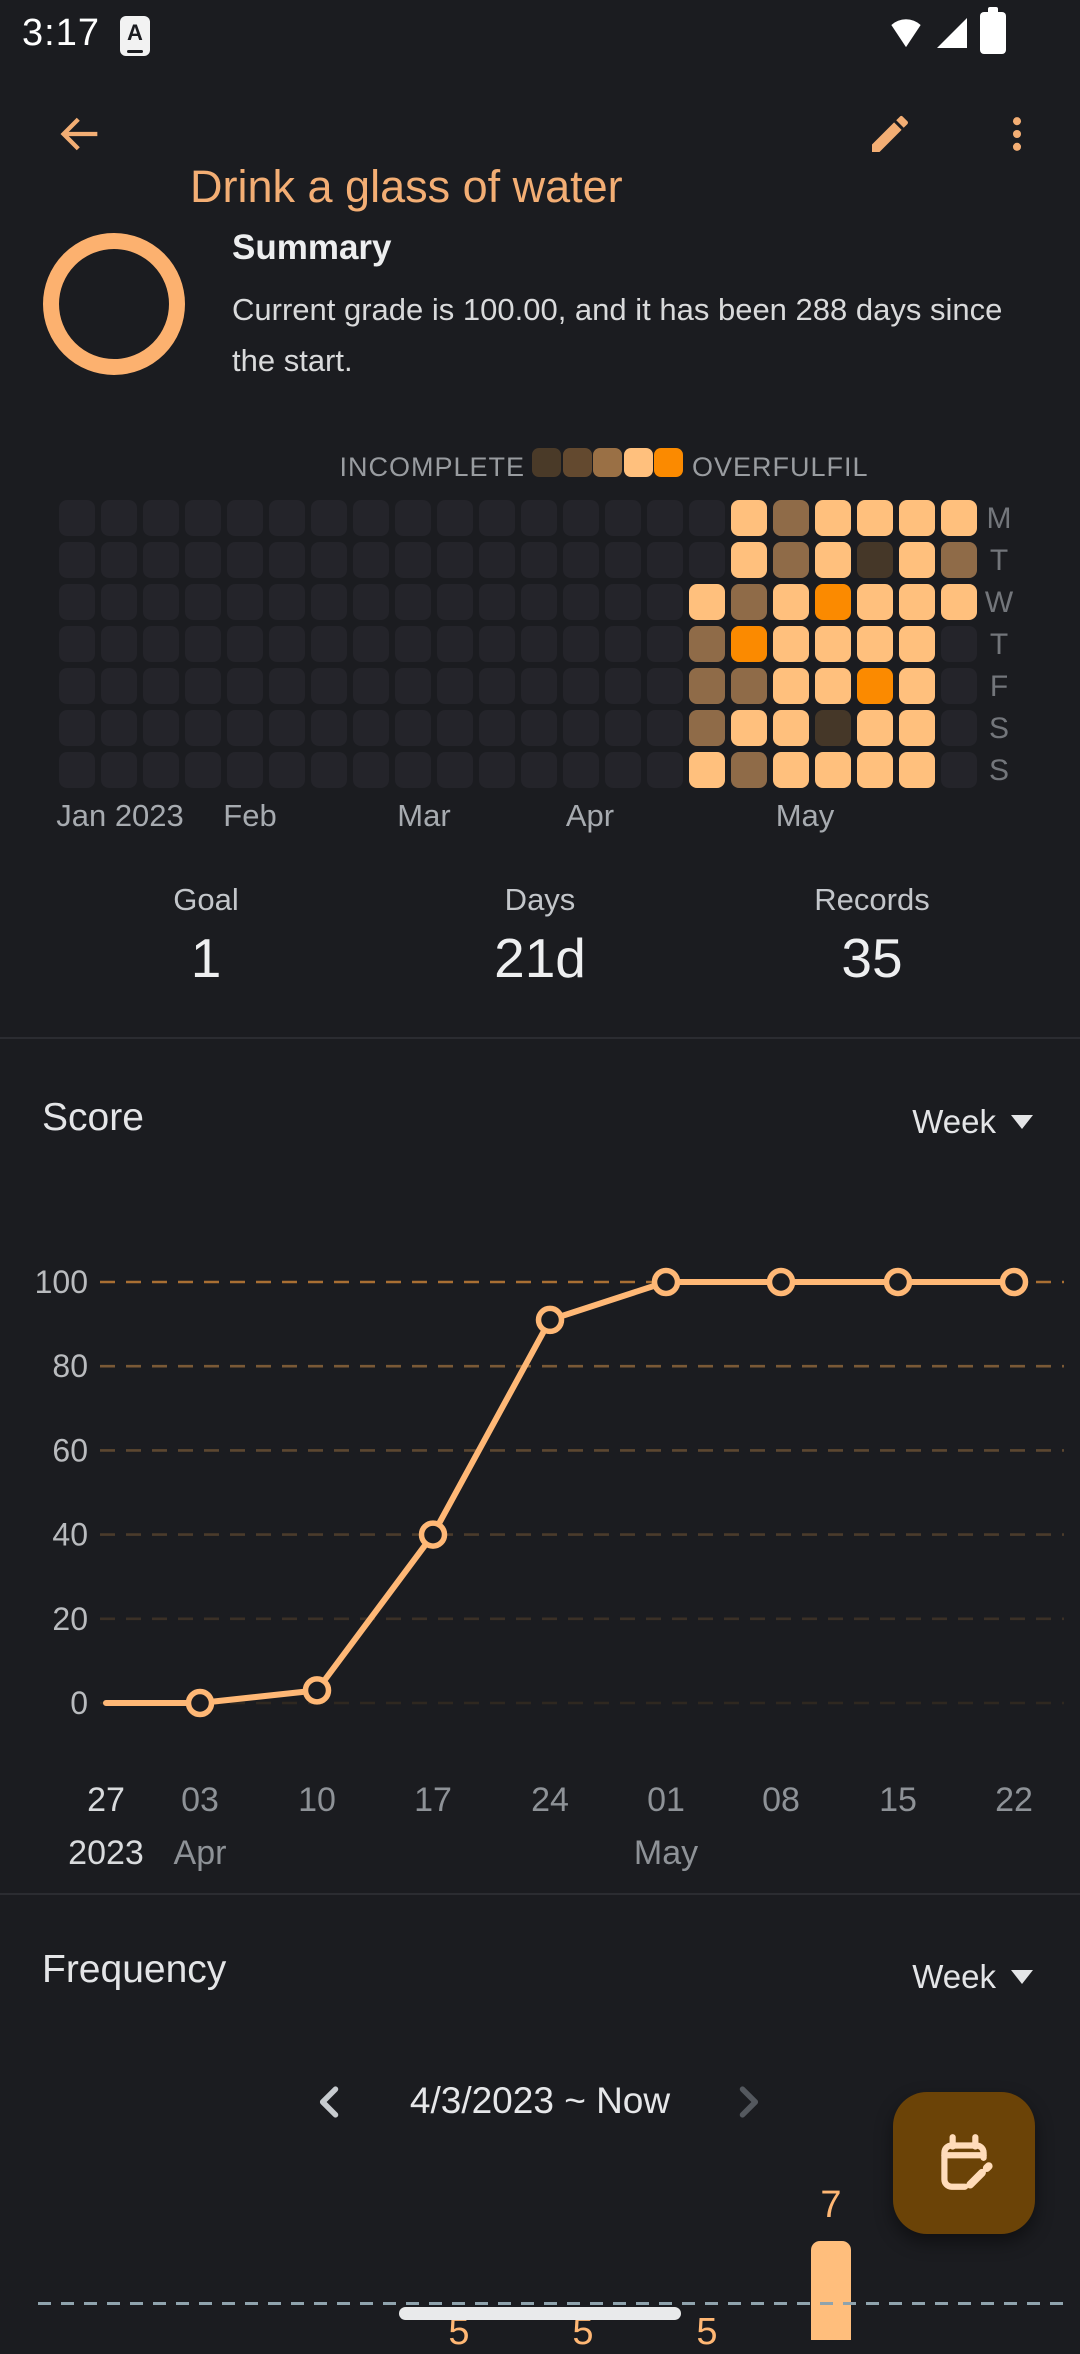 Image resolution: width=1080 pixels, height=2354 pixels. What do you see at coordinates (70, 1366) in the screenshot?
I see `y-tick-label: 80` at bounding box center [70, 1366].